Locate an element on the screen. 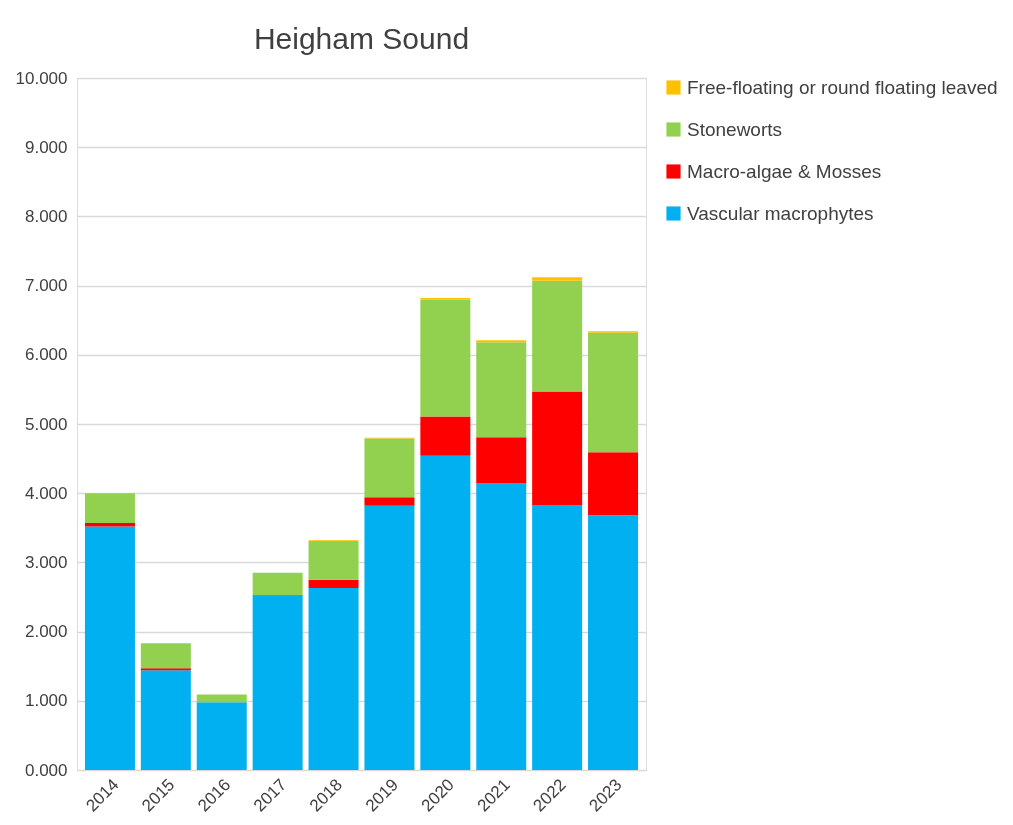 The image size is (1013, 825). y-tick-label: 3.000 is located at coordinates (46, 562).